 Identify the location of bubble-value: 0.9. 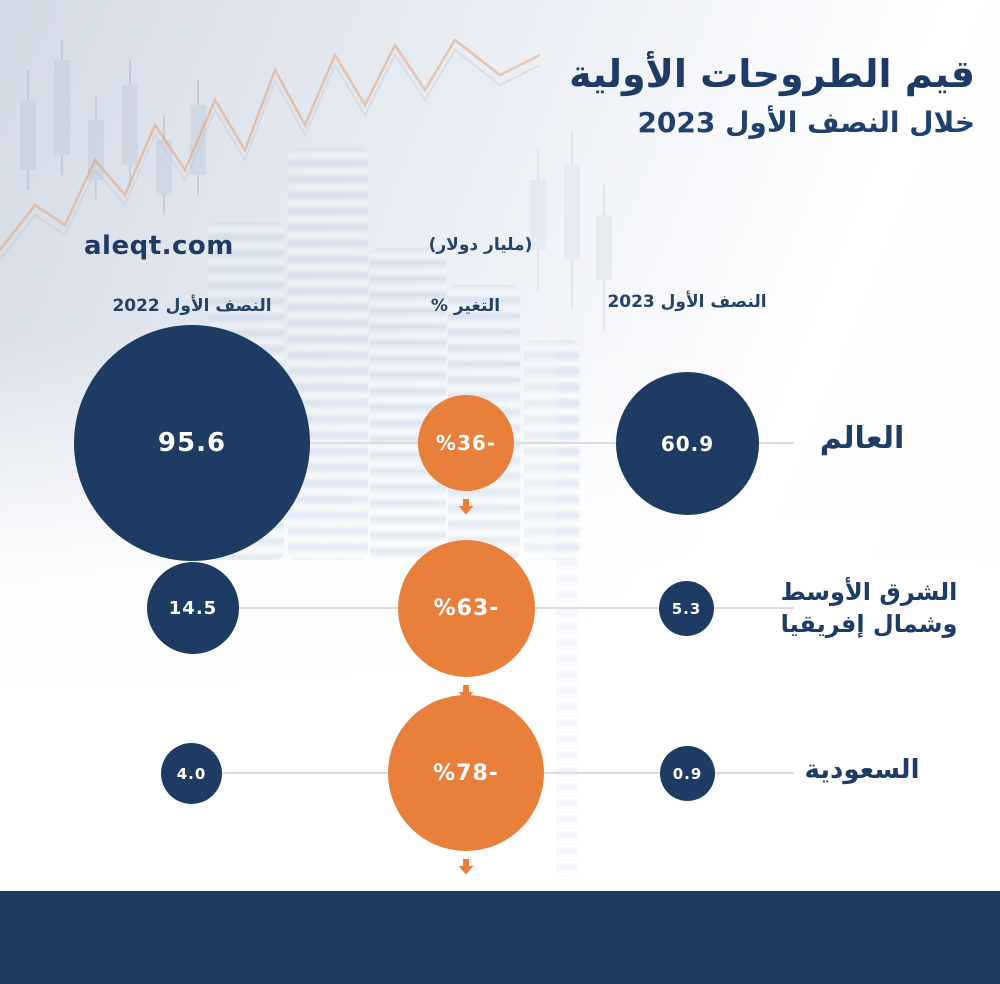
(687, 773).